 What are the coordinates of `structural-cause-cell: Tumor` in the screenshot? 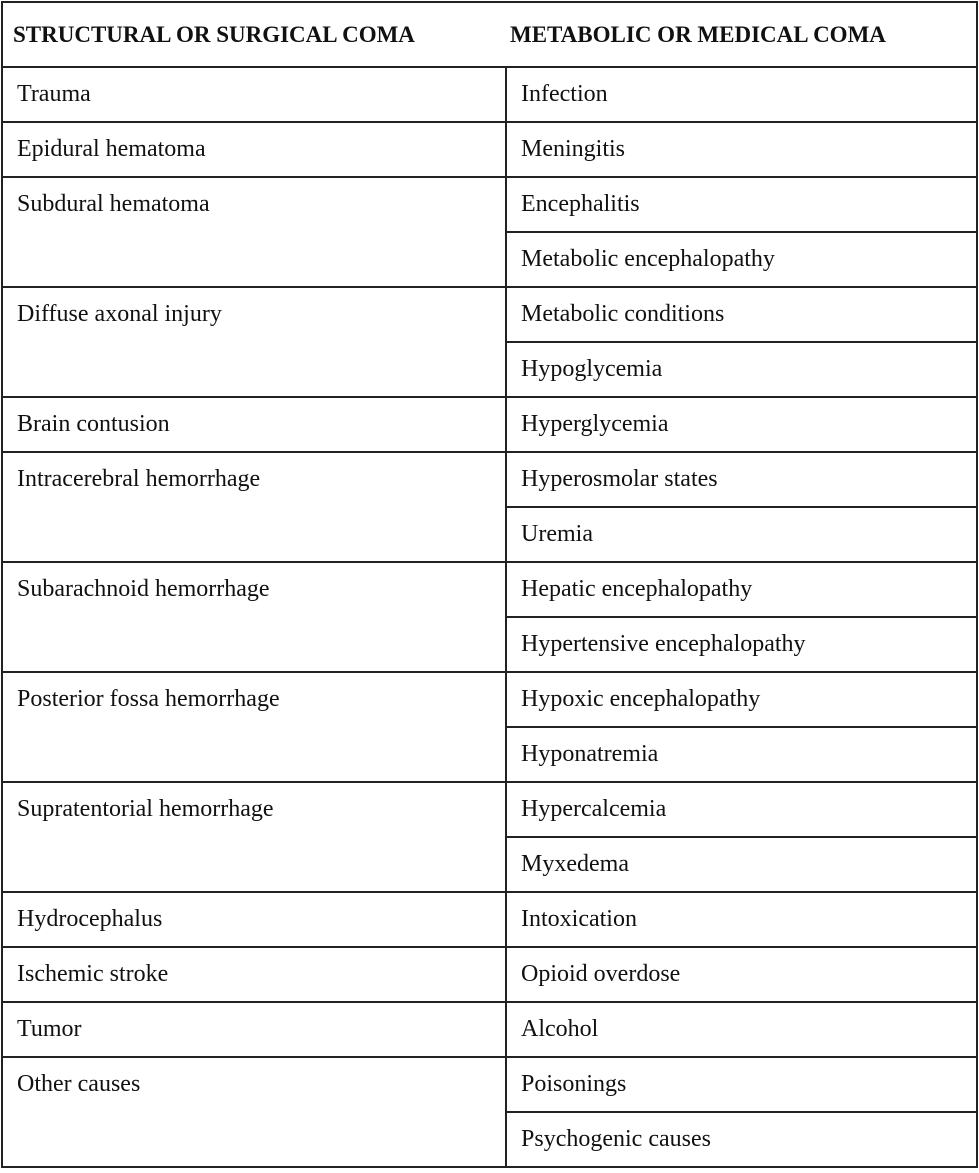 It's located at (254, 1029).